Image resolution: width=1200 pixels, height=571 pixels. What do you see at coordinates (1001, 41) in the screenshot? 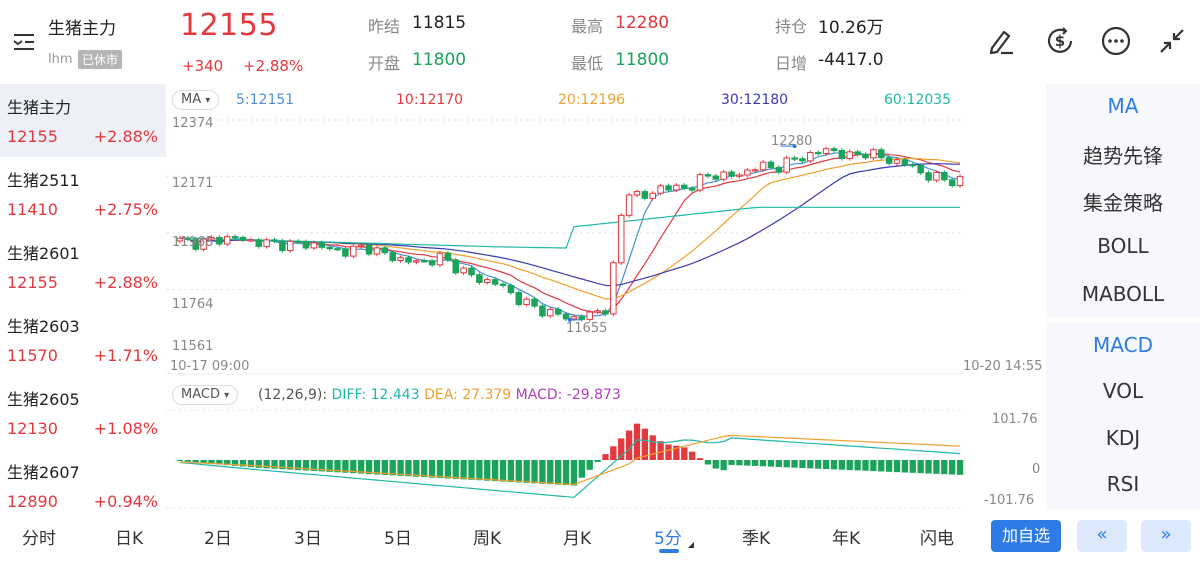
I see `draw-icon` at bounding box center [1001, 41].